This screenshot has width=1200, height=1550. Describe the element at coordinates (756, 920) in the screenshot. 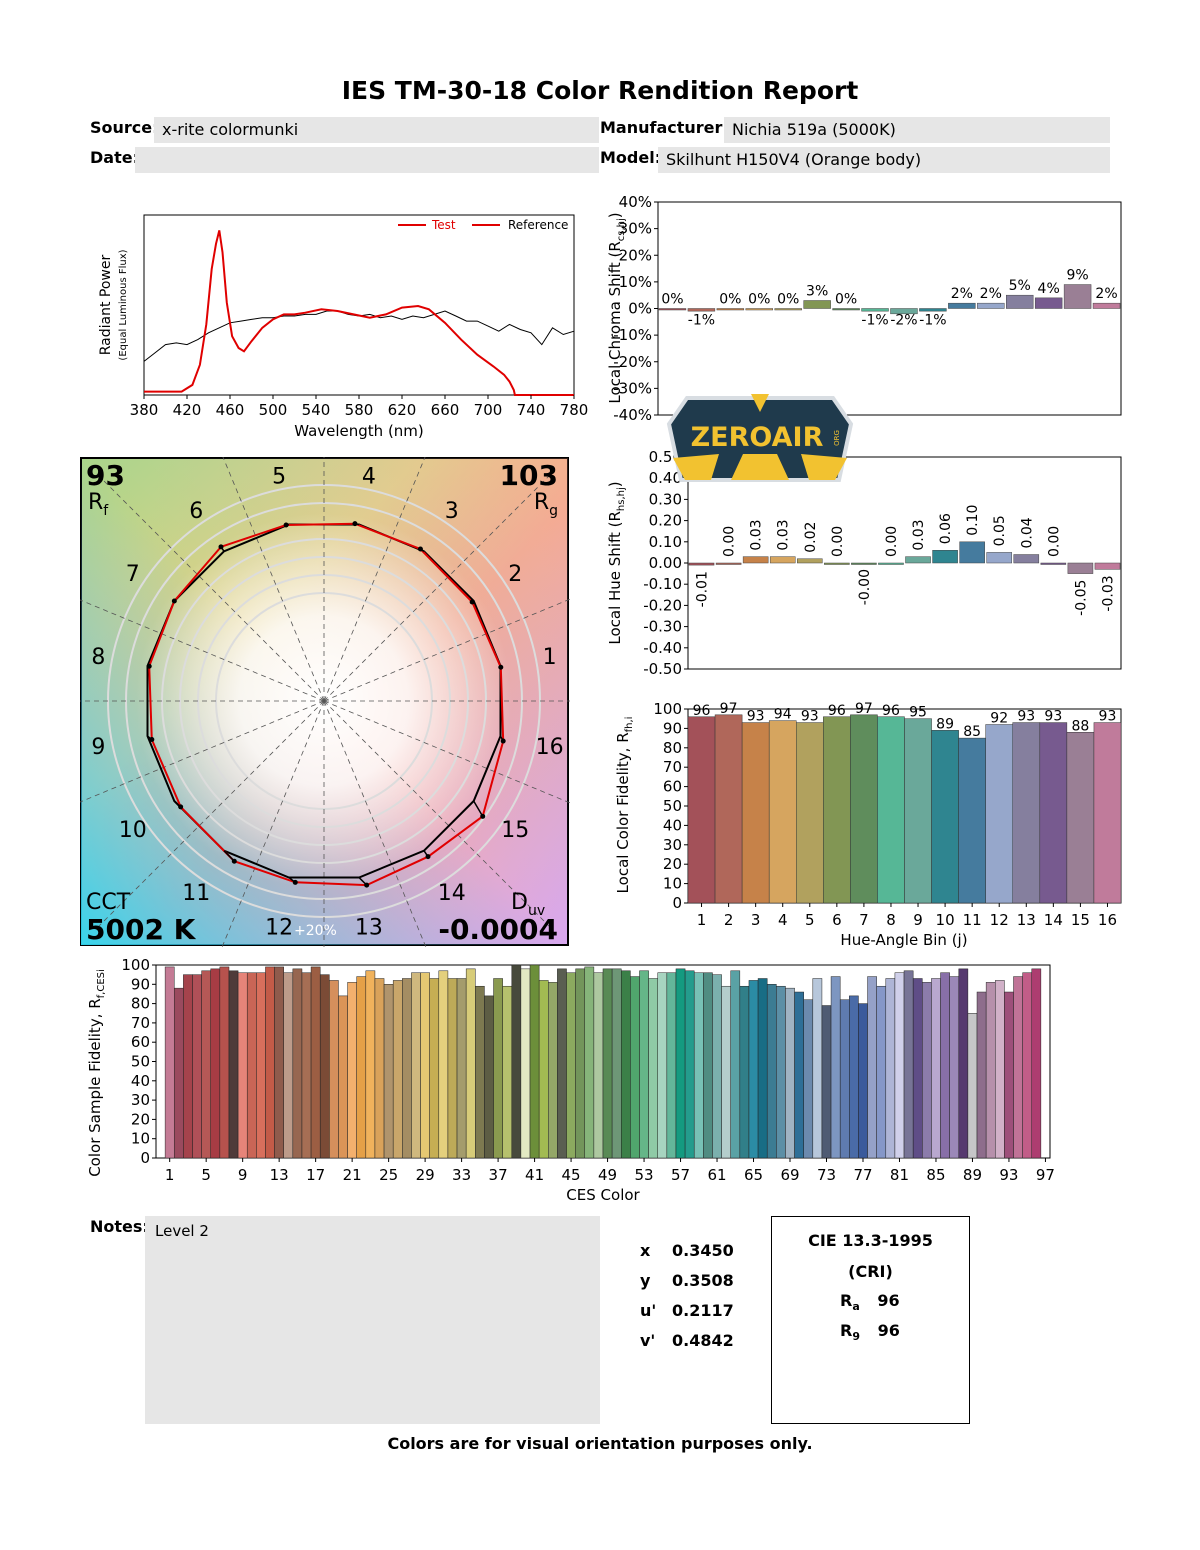

I see `fidelity-x-tick-label: 3` at that location.